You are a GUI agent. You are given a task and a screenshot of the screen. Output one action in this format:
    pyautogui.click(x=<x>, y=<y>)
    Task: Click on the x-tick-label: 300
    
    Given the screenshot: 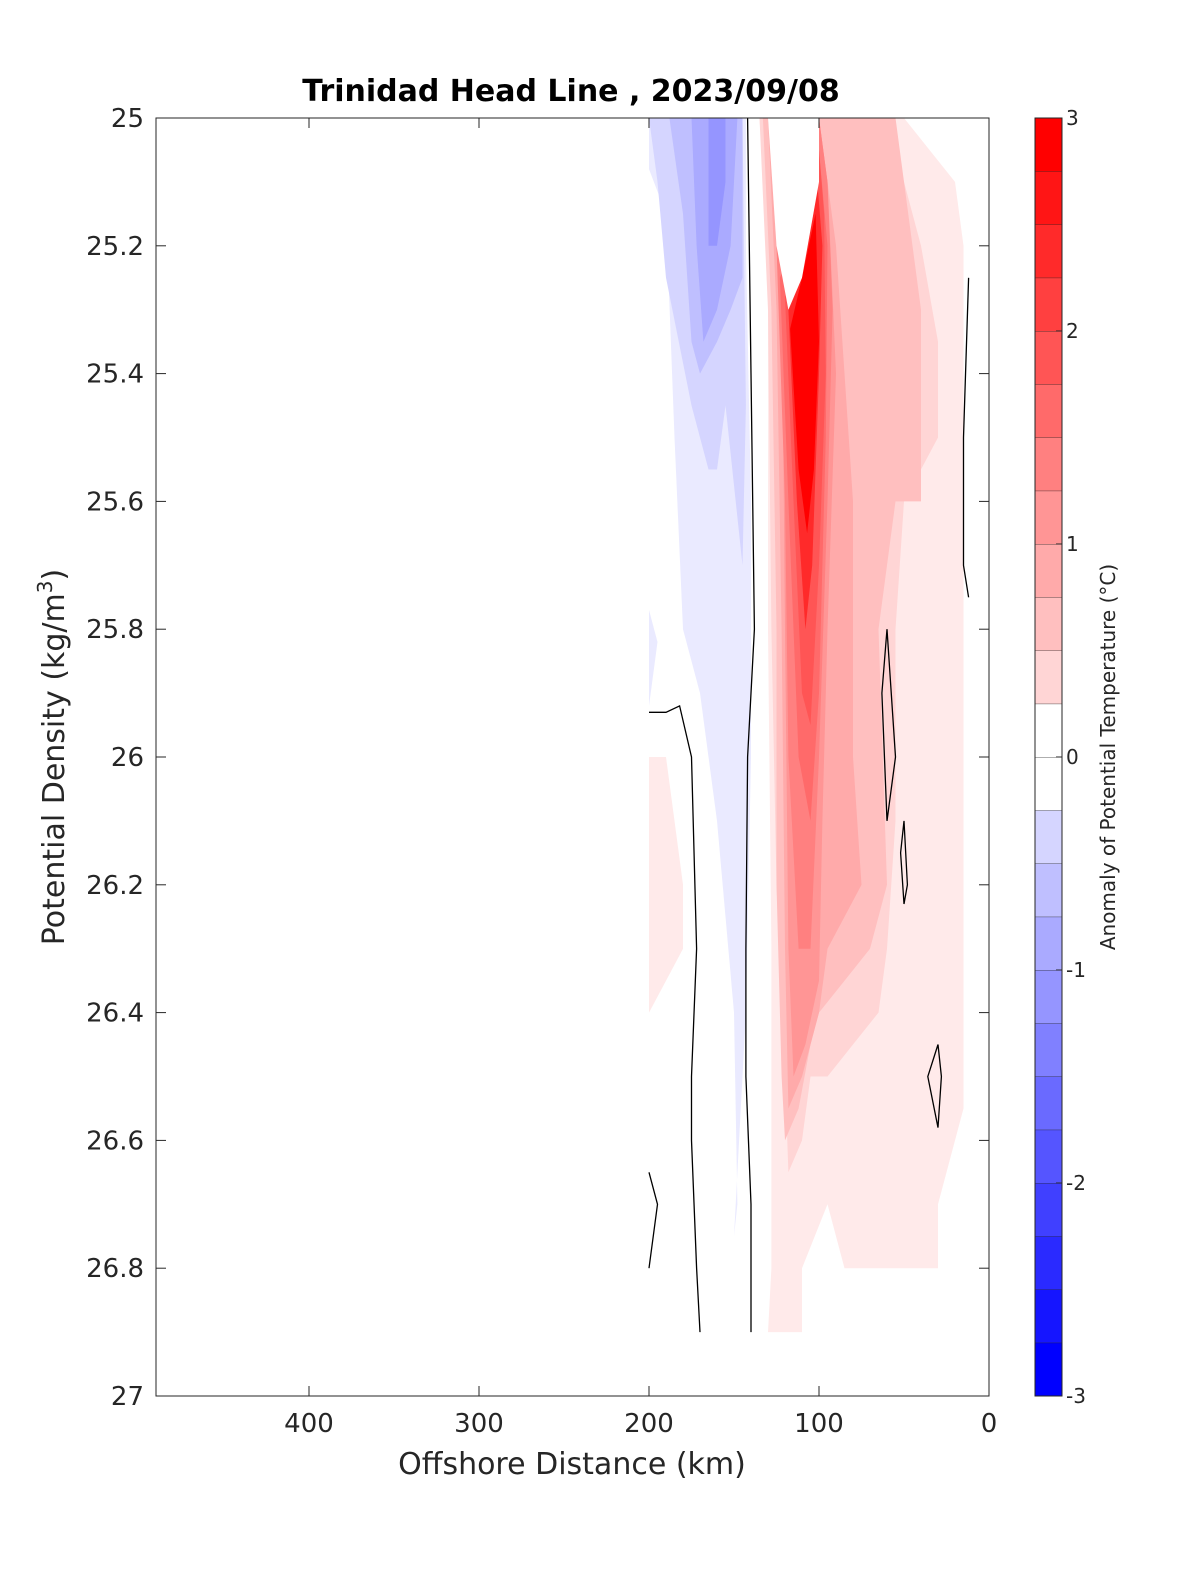 What is the action you would take?
    pyautogui.click(x=479, y=1424)
    